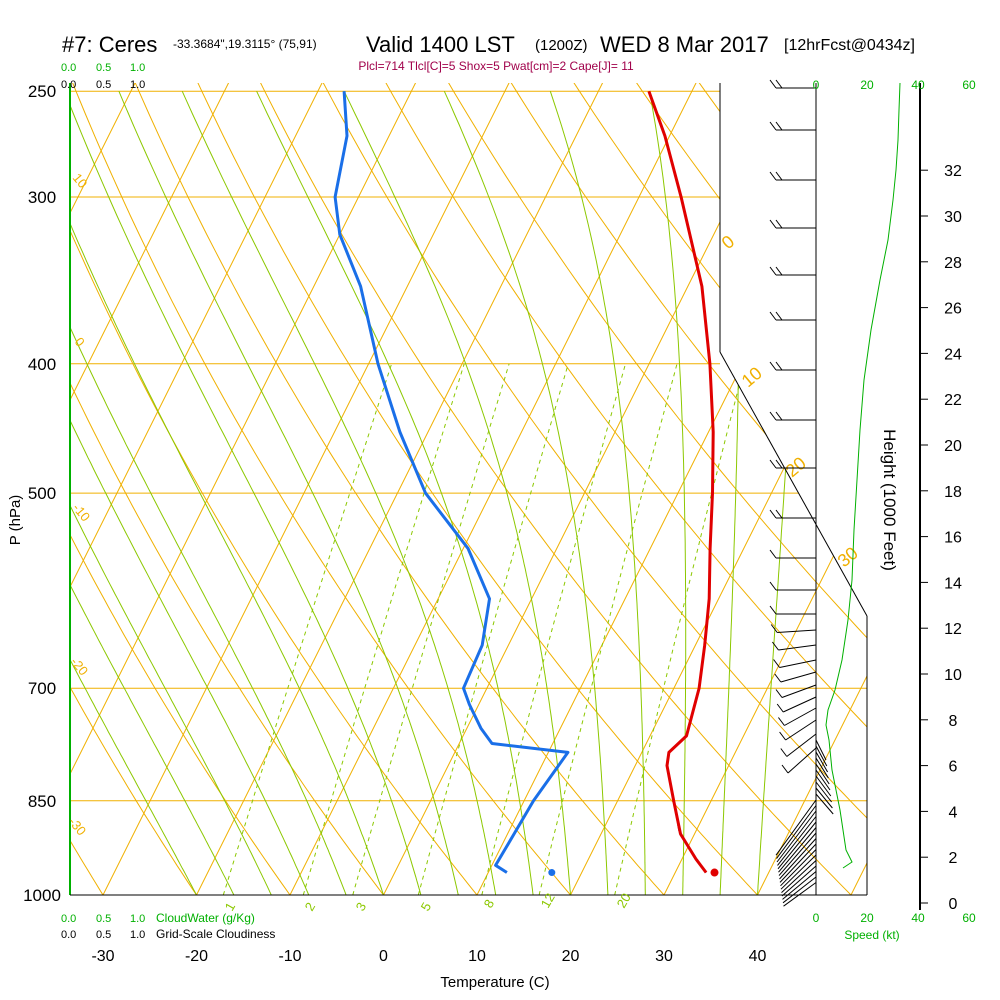  Describe the element at coordinates (953, 721) in the screenshot. I see `height-tick-label: 8` at that location.